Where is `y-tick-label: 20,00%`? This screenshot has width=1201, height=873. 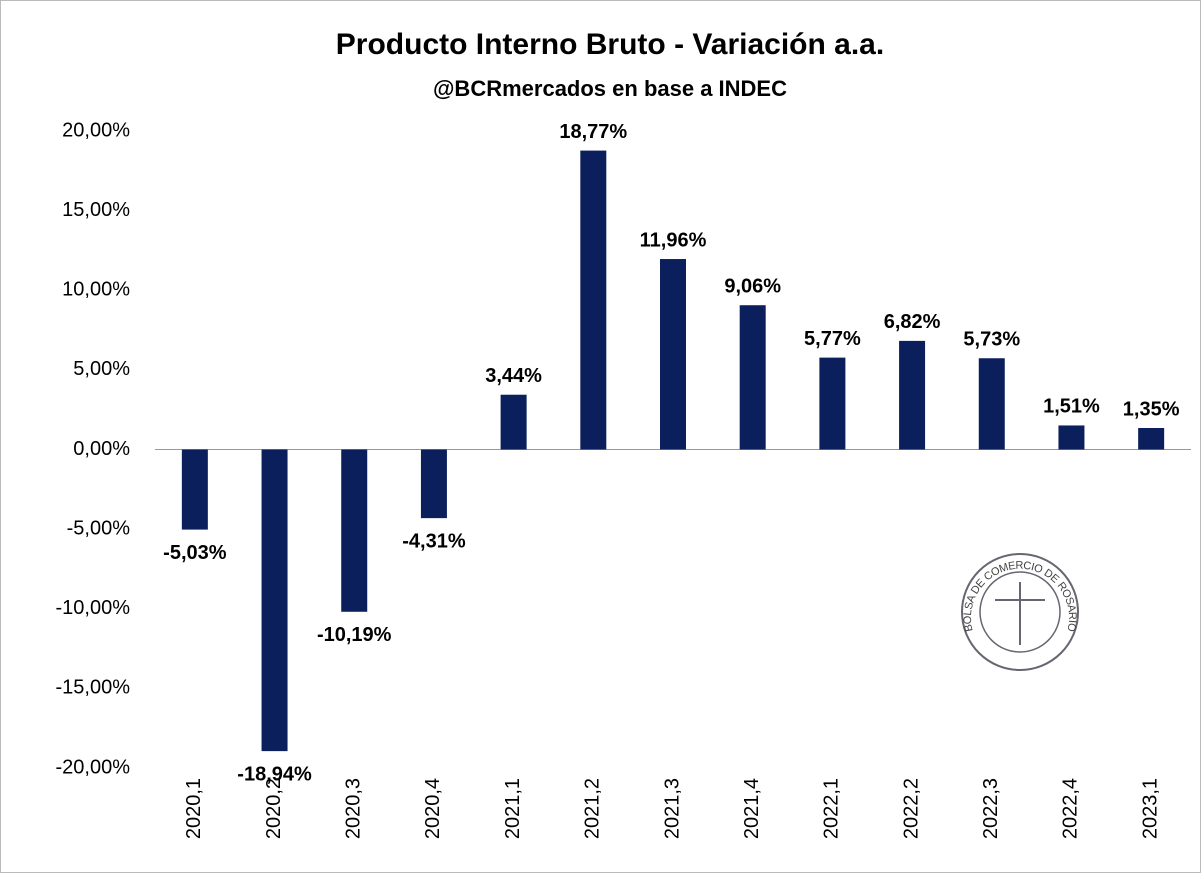
y-tick-label: 20,00% is located at coordinates (96, 130).